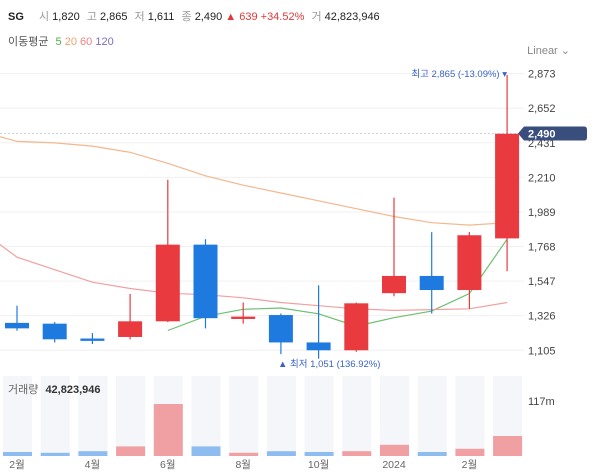 The height and width of the screenshot is (473, 600). What do you see at coordinates (168, 465) in the screenshot?
I see `x-tick-label: 6월` at bounding box center [168, 465].